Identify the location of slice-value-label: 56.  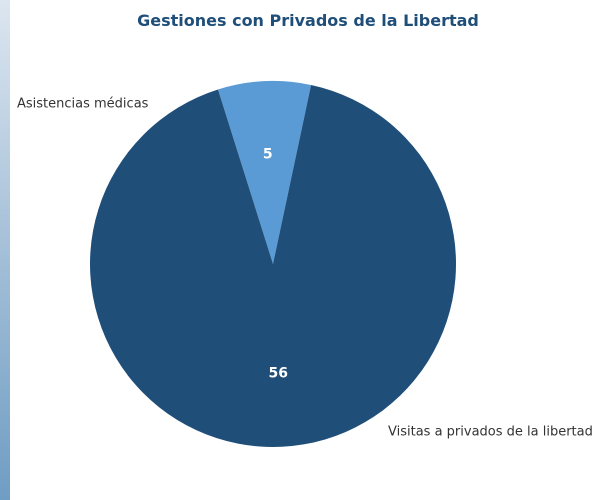
(278, 374).